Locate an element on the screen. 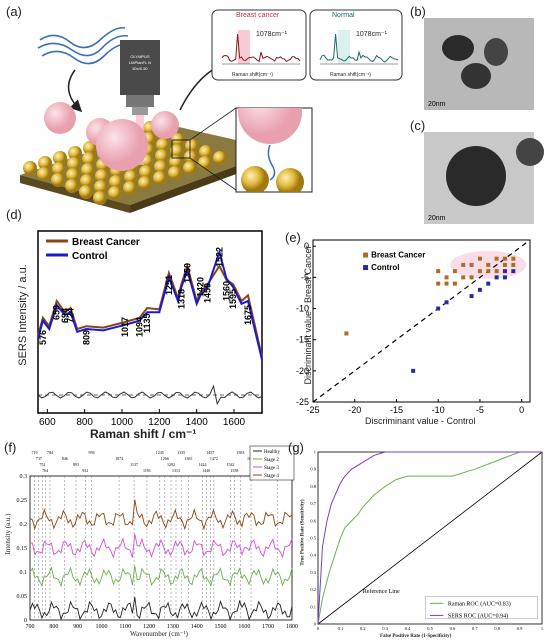 Image resolution: width=550 pixels, height=643 pixels. legend-raman: Raman ROC (AUC=0.83) is located at coordinates (479, 603).